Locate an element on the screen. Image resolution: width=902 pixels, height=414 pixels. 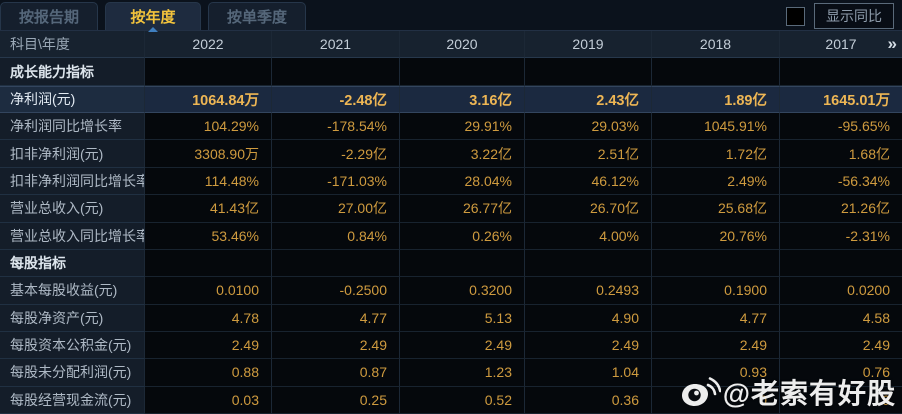
data-cell: 21.26亿 is located at coordinates (841, 209).